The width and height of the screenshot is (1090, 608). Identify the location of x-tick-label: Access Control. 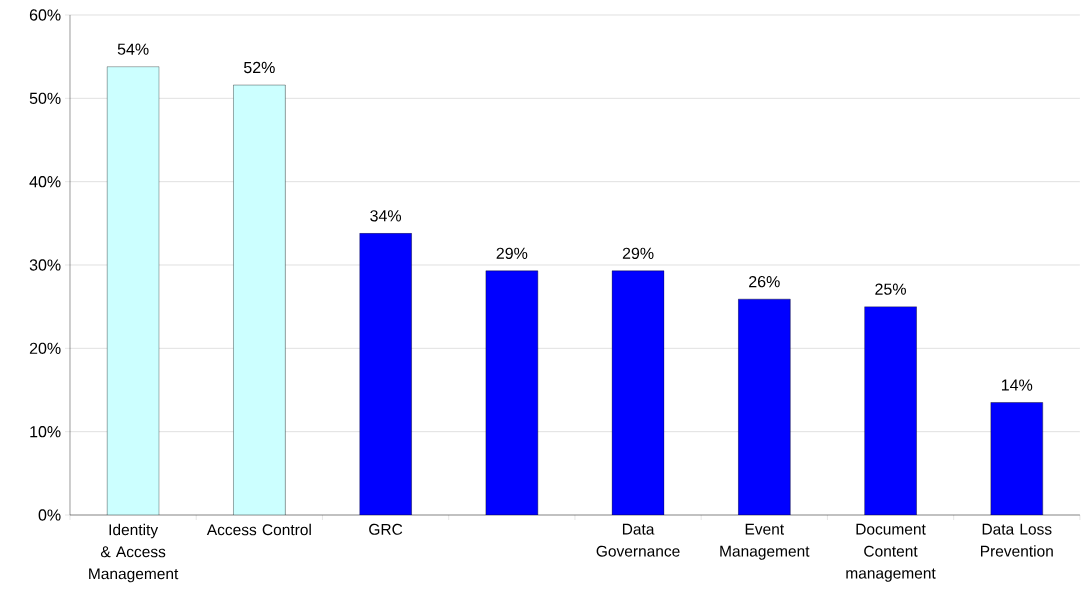
(258, 529).